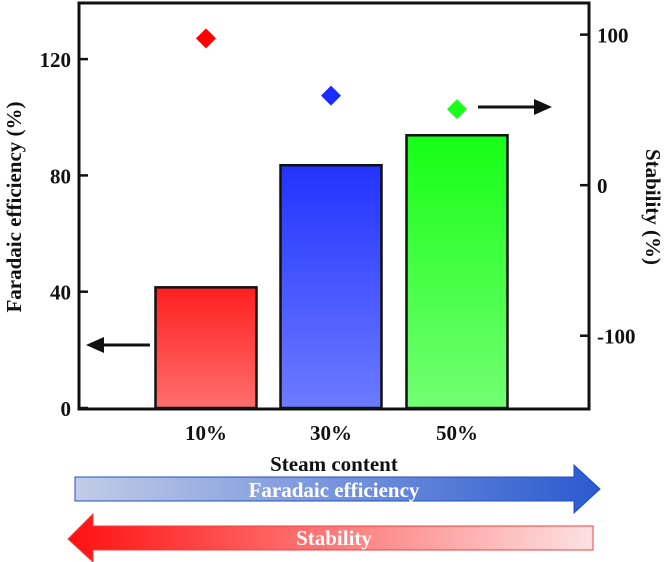  What do you see at coordinates (60, 293) in the screenshot?
I see `y-left-tick-label: 40` at bounding box center [60, 293].